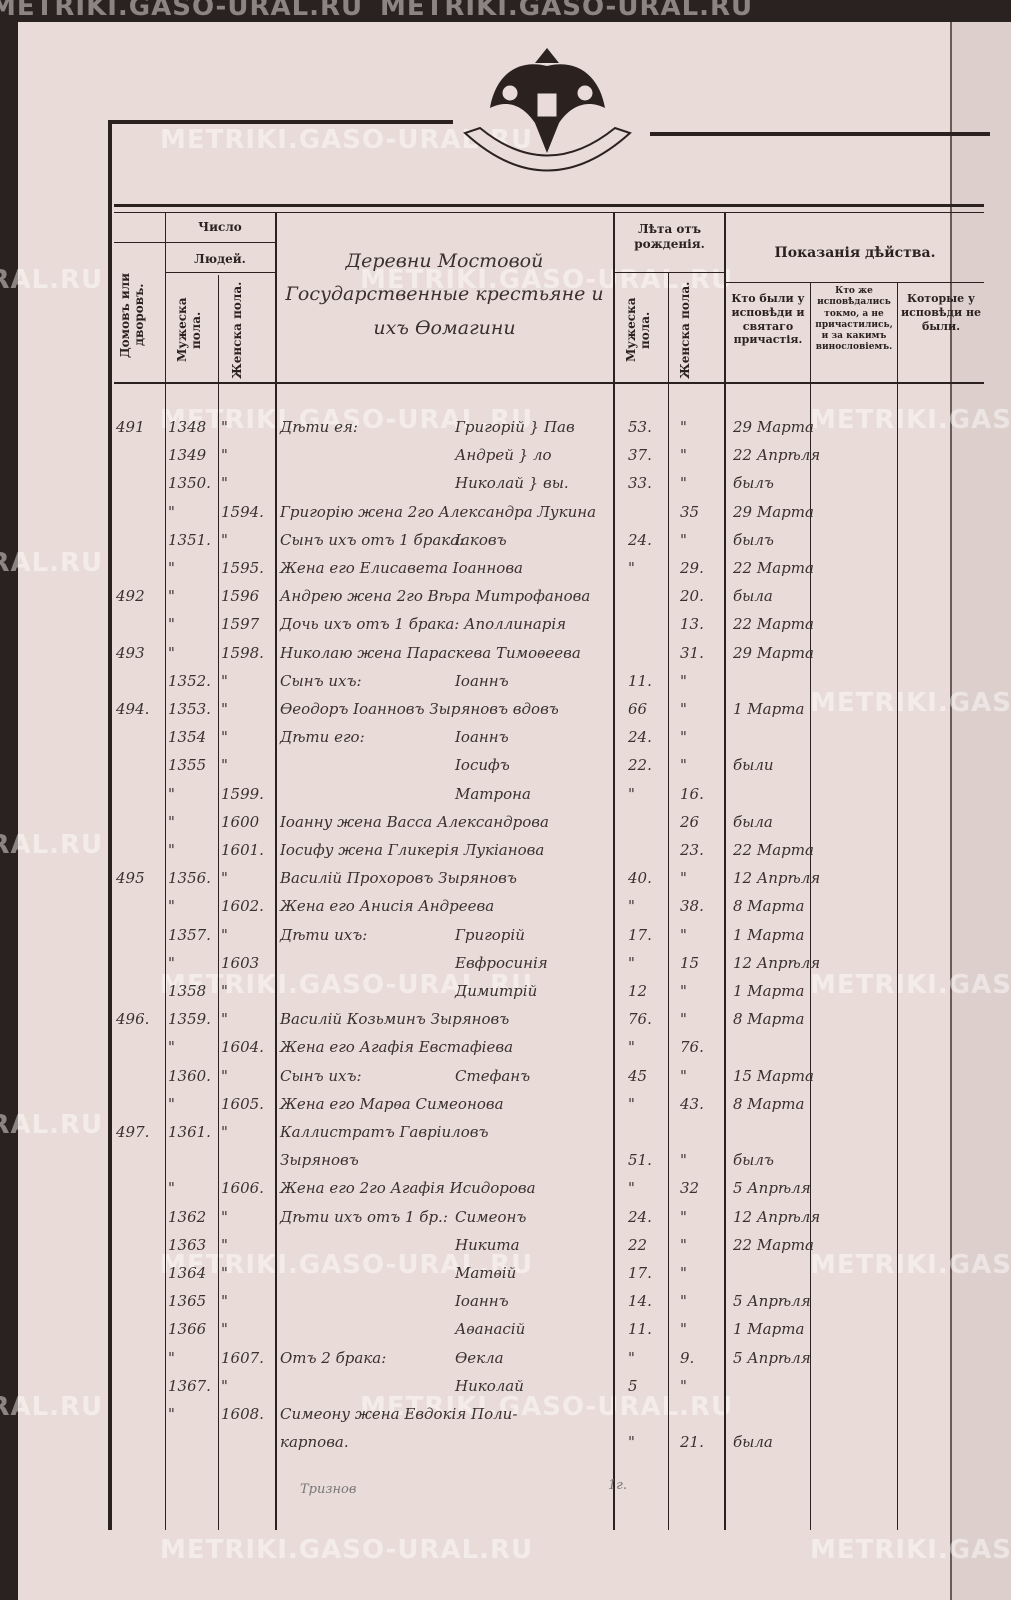 This screenshot has width=1011, height=1600. I want to click on female-number: 1599., so click(242, 793).